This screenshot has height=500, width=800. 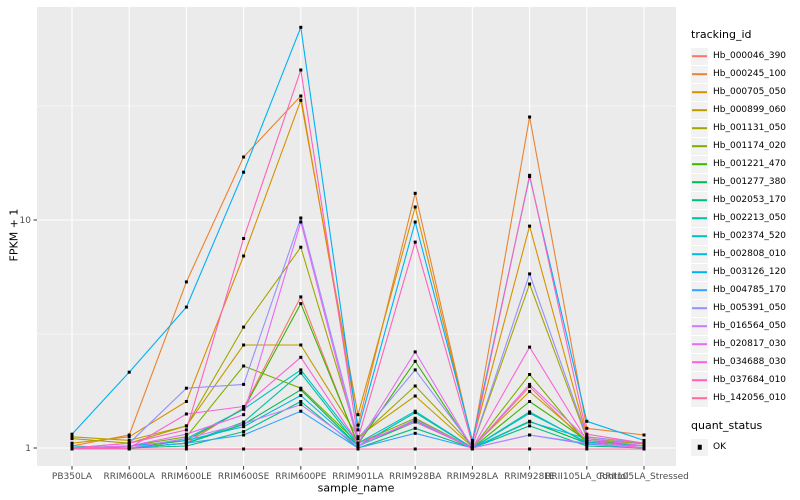 I want to click on legend-item: Hb_004785_170, so click(x=745, y=290).